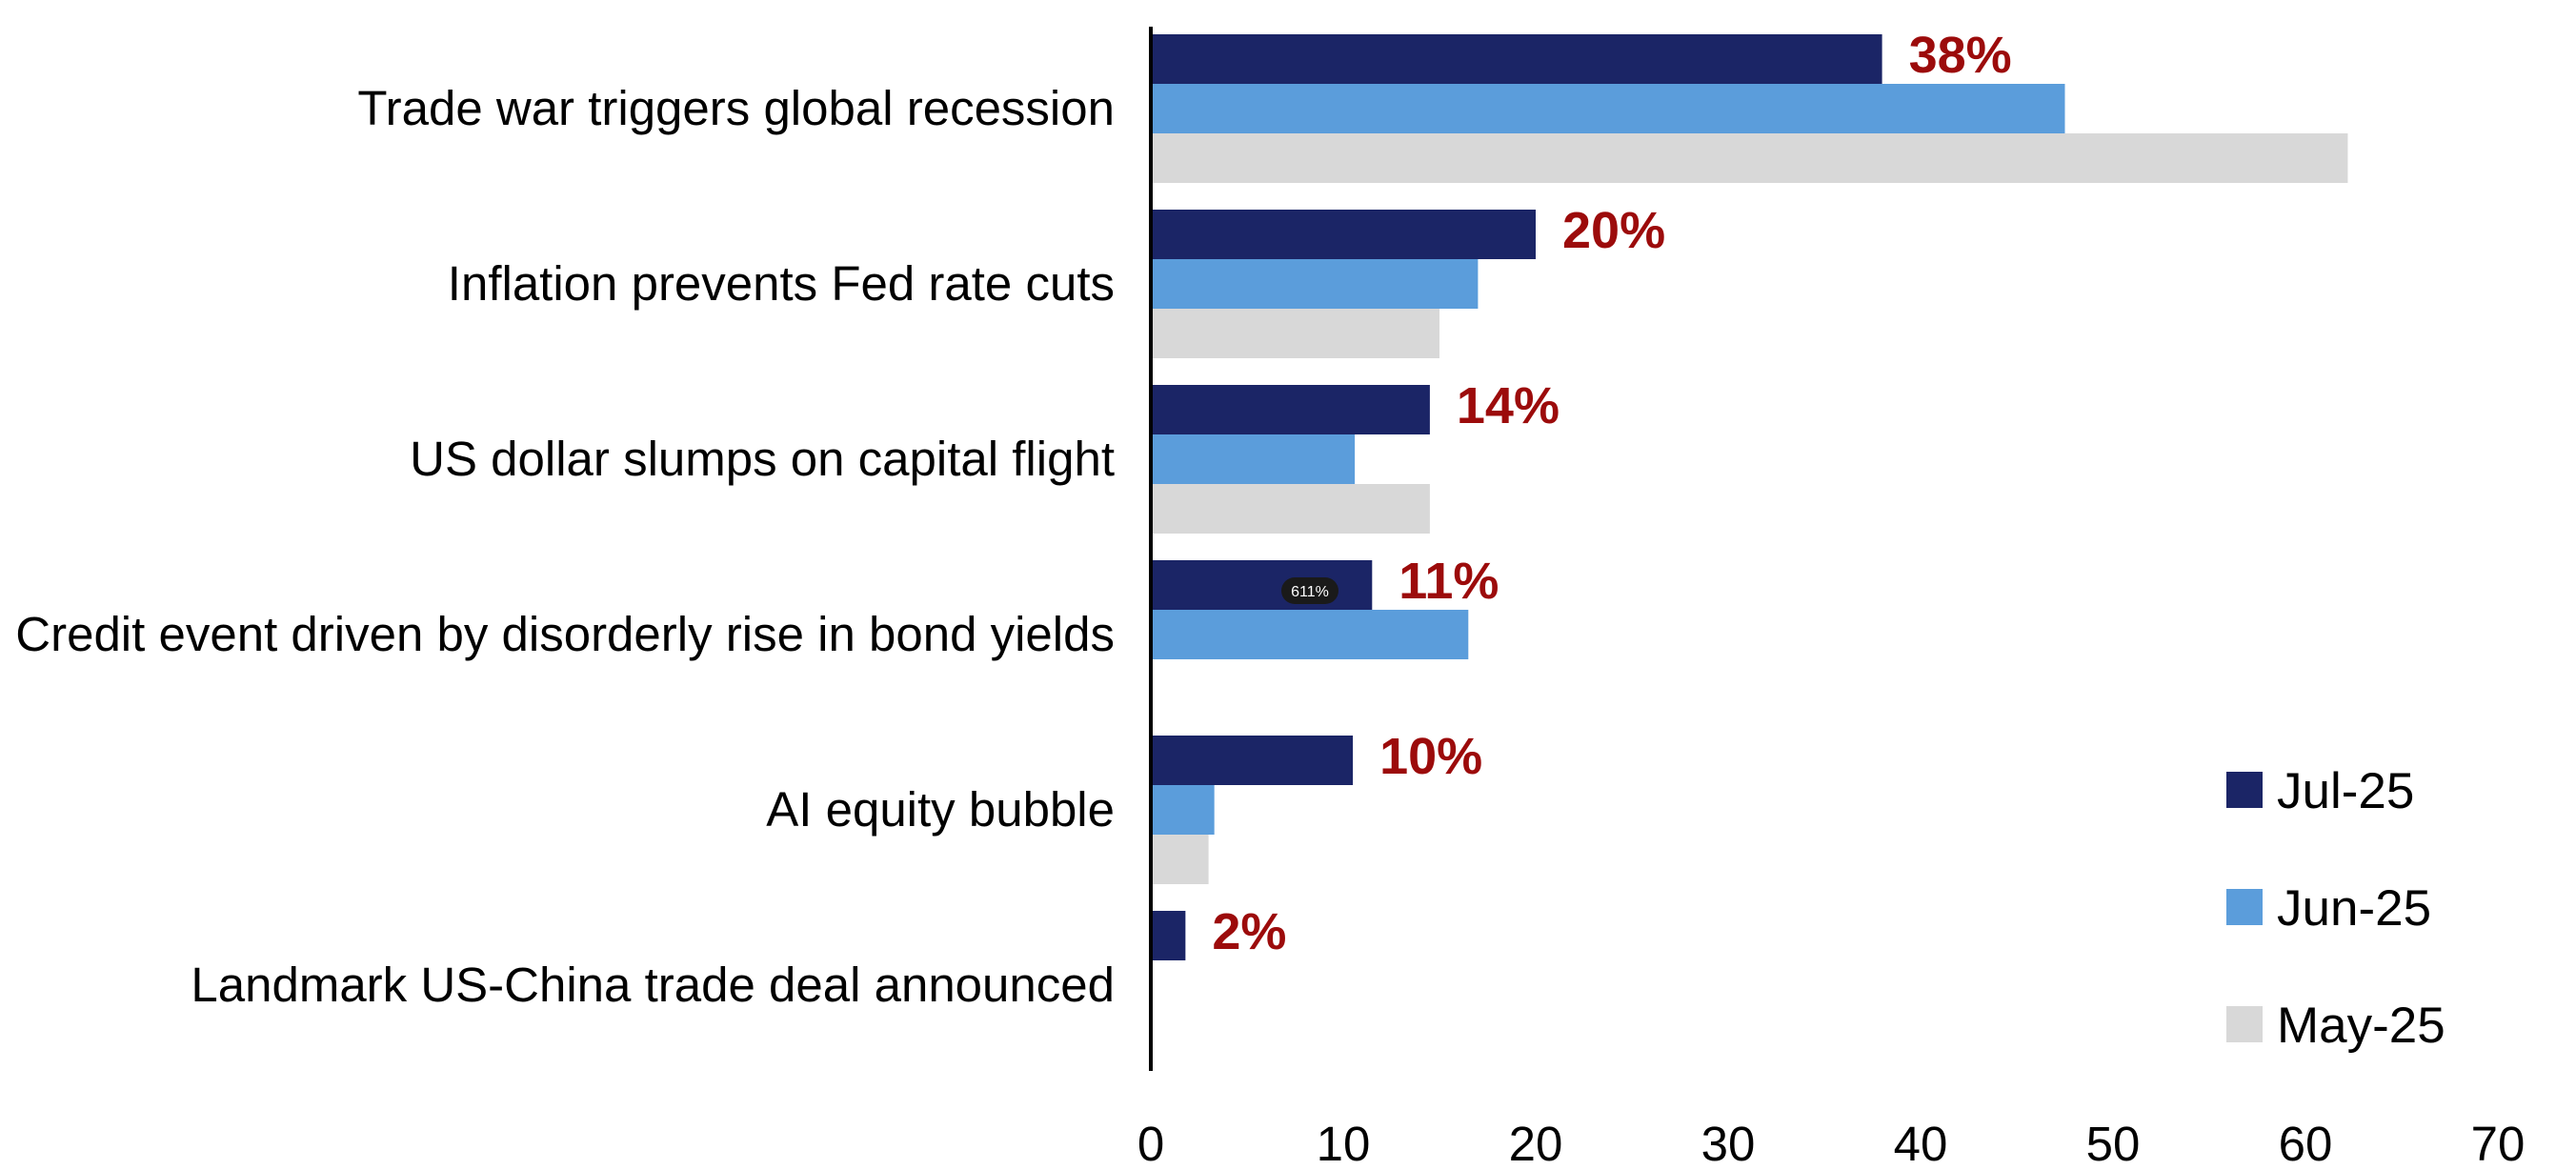 This screenshot has width=2576, height=1170. I want to click on x-tick-label: 40, so click(1921, 1143).